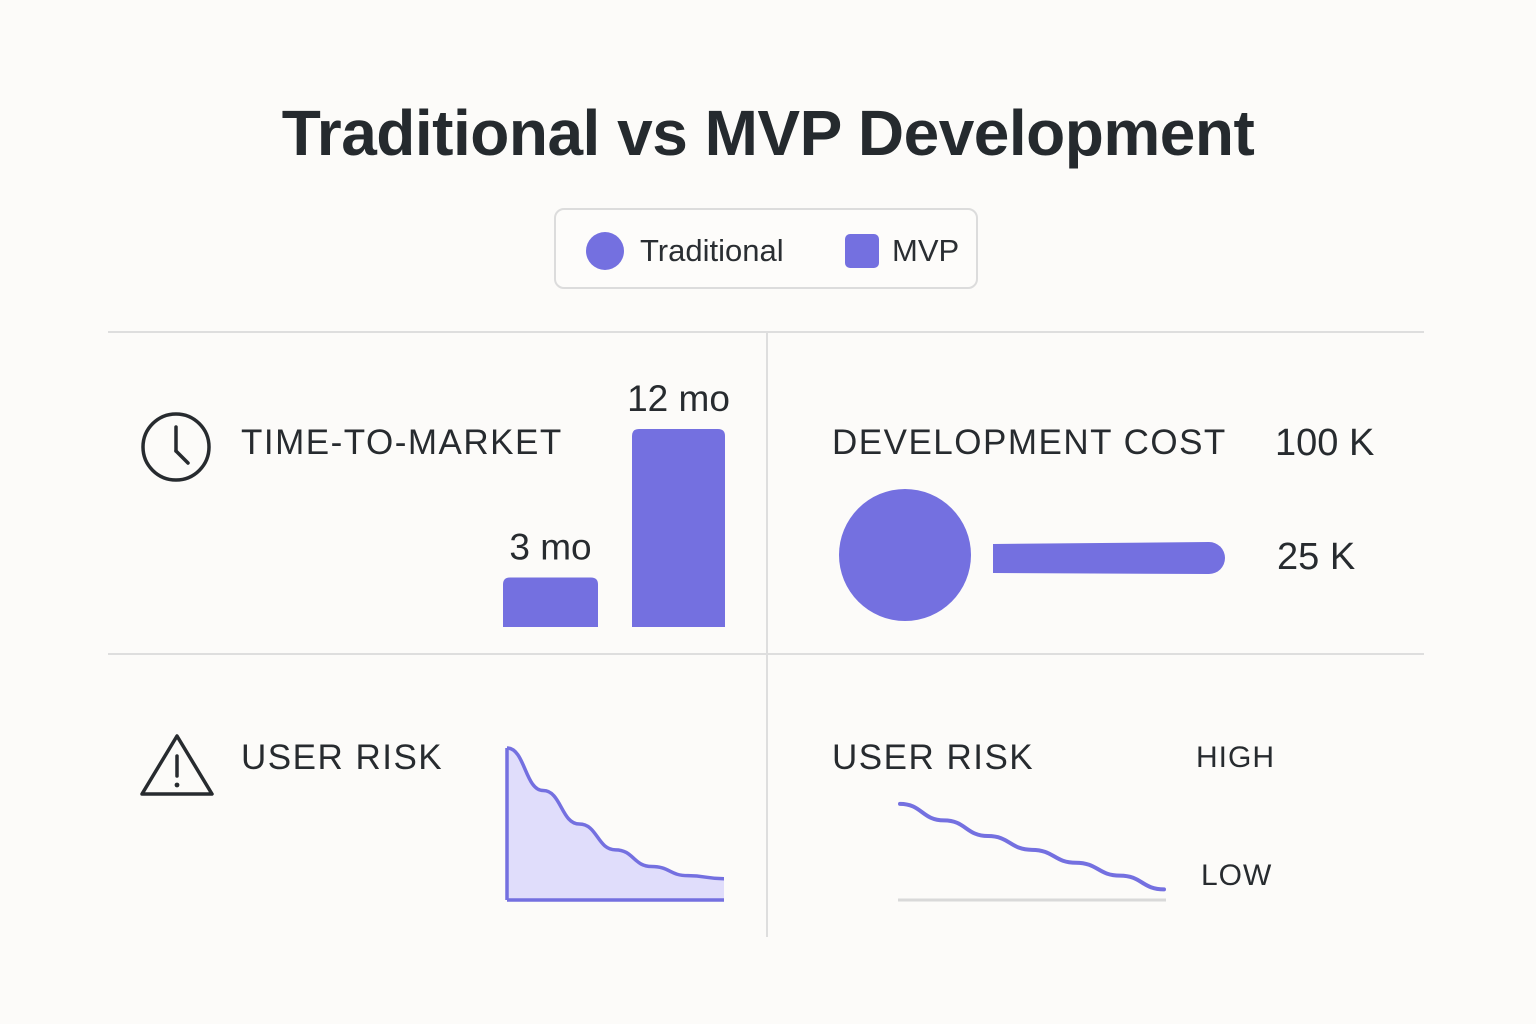 This screenshot has height=1024, width=1536. I want to click on risk-area-chart, so click(615, 824).